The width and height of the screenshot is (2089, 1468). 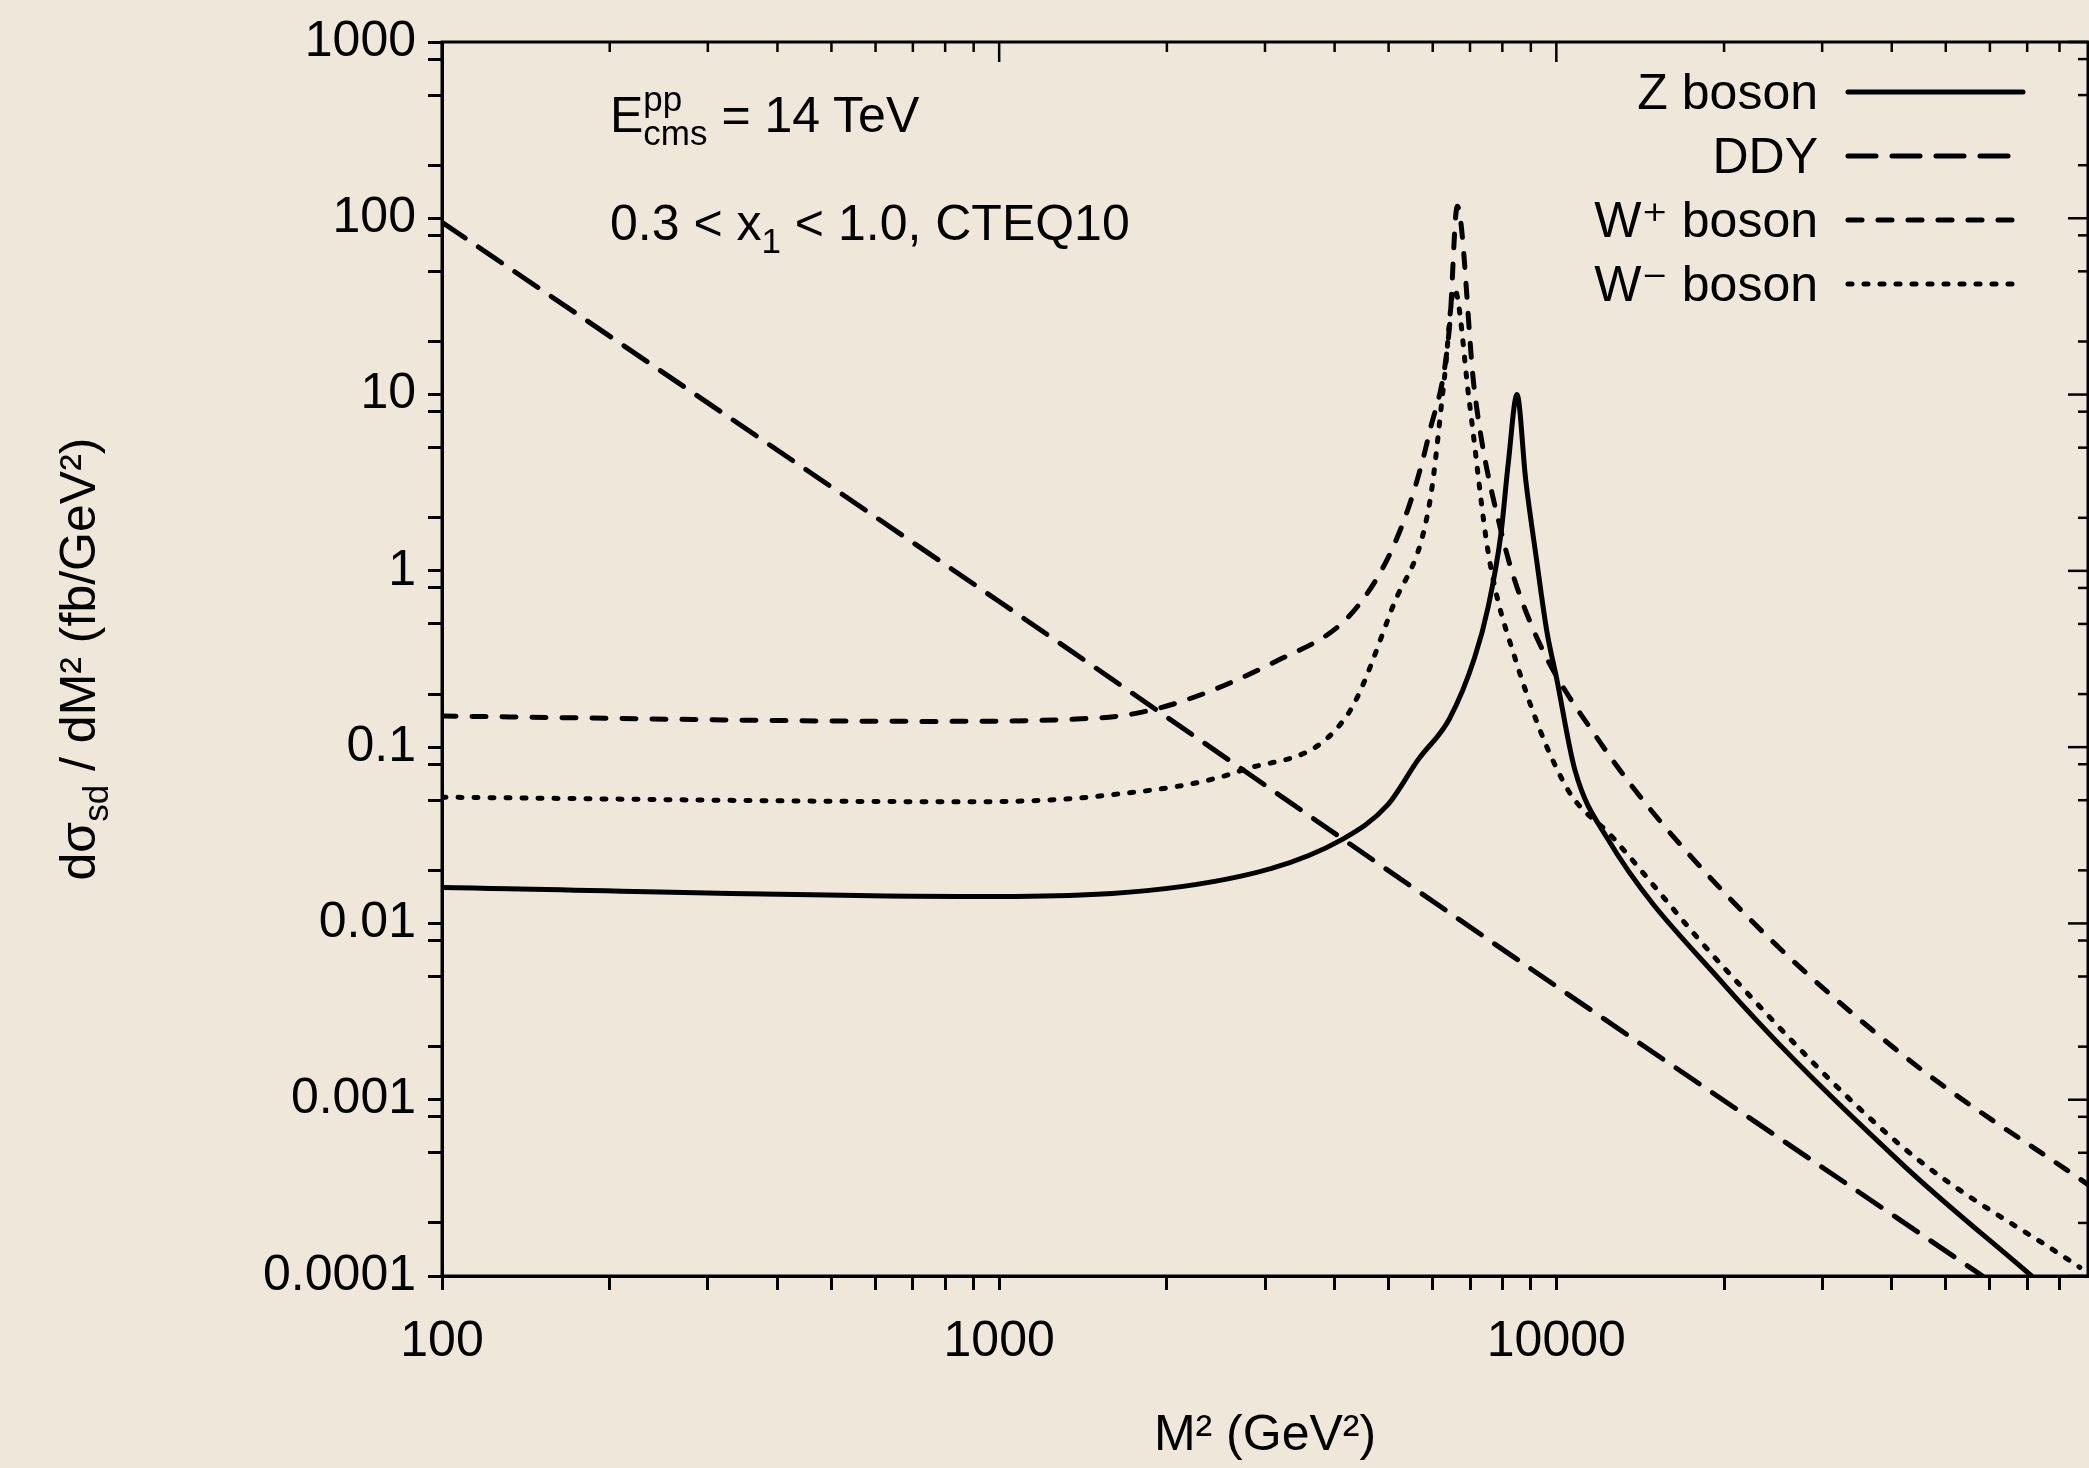 I want to click on y-tick-label: 0.001, so click(x=353, y=1096).